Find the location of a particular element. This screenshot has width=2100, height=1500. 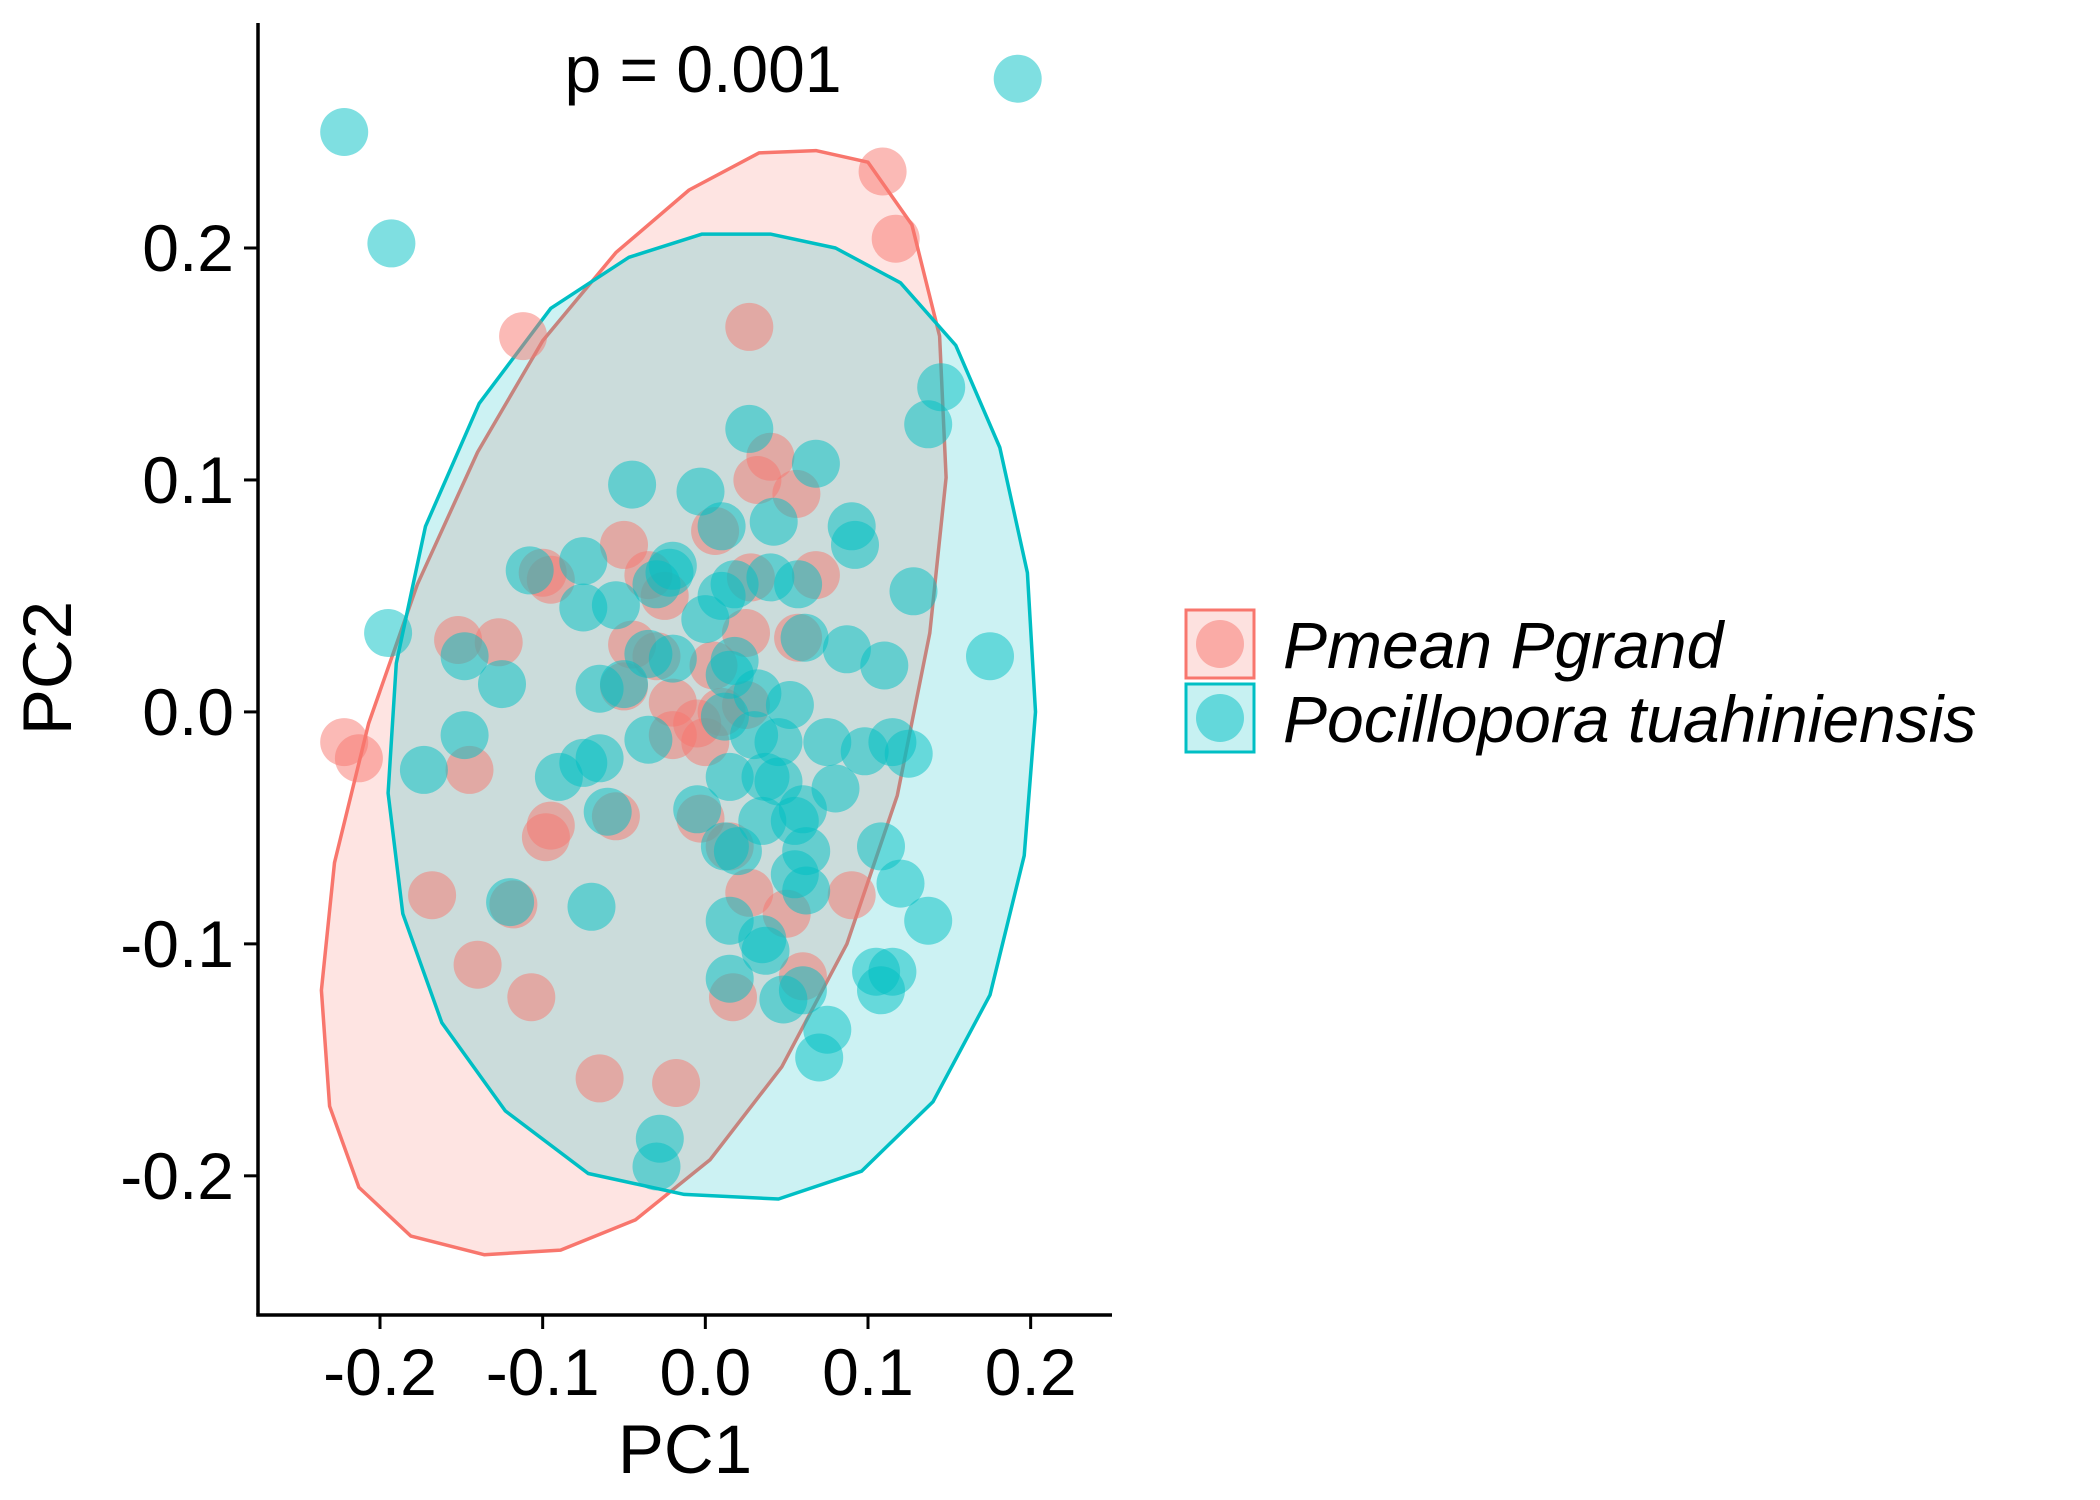

y-tick-label: 0.0 is located at coordinates (188, 712).